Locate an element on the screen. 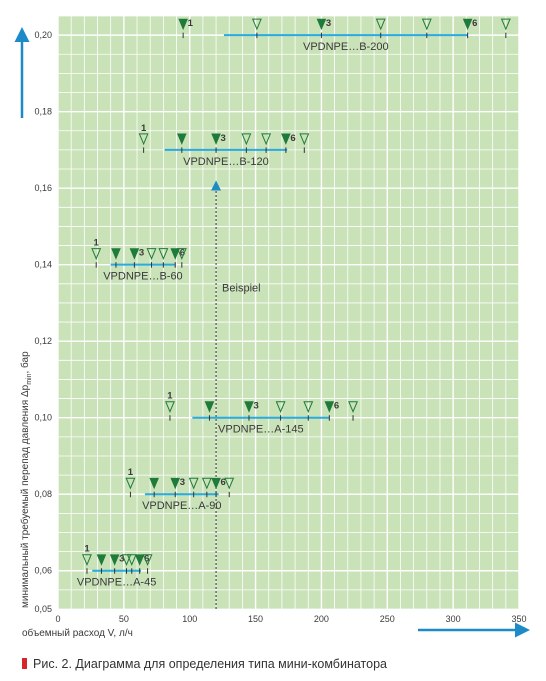 The width and height of the screenshot is (546, 681). series-label: VPDNPE…B-120 is located at coordinates (226, 162).